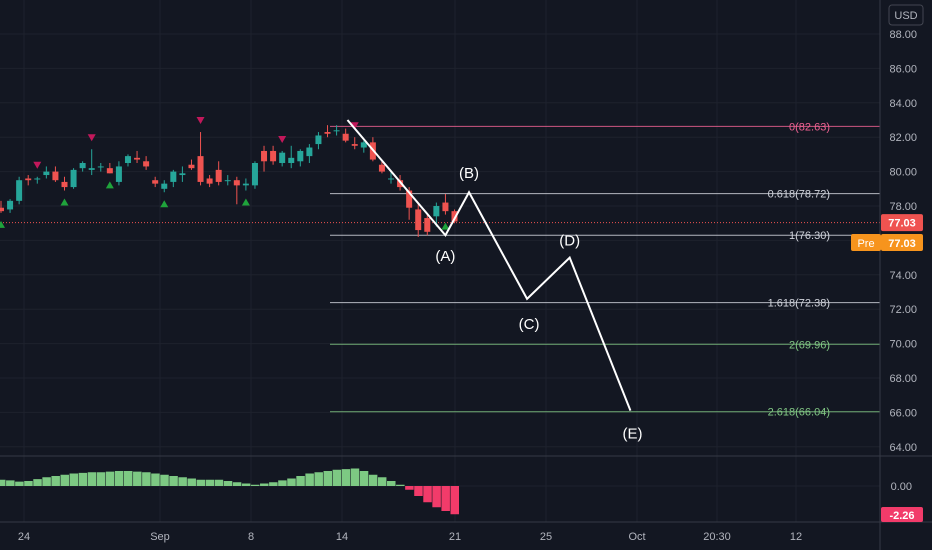 The width and height of the screenshot is (932, 550). What do you see at coordinates (569, 241) in the screenshot?
I see `wave-label: (D)` at bounding box center [569, 241].